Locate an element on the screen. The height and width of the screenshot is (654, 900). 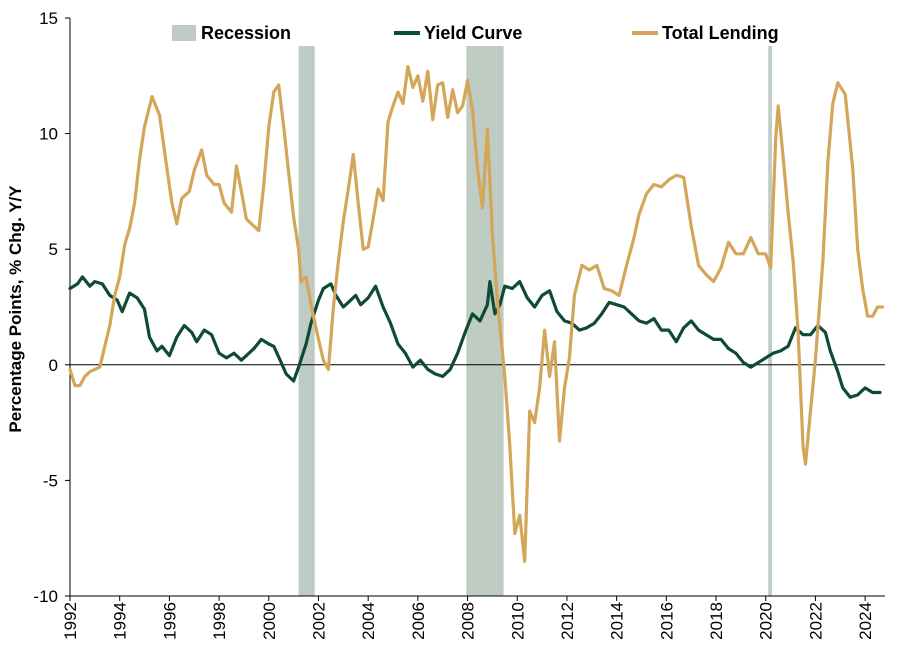
x-tick-label: 2022 is located at coordinates (815, 621).